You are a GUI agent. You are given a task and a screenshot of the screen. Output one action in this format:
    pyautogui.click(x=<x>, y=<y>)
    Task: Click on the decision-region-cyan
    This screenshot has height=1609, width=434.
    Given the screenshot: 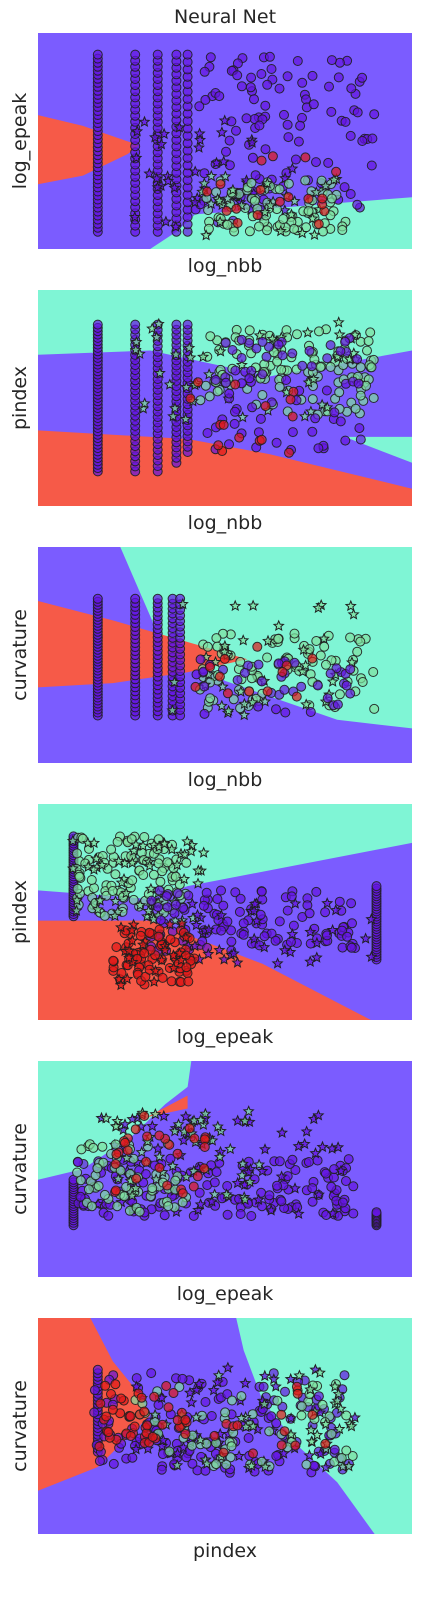 What is the action you would take?
    pyautogui.click(x=225, y=851)
    